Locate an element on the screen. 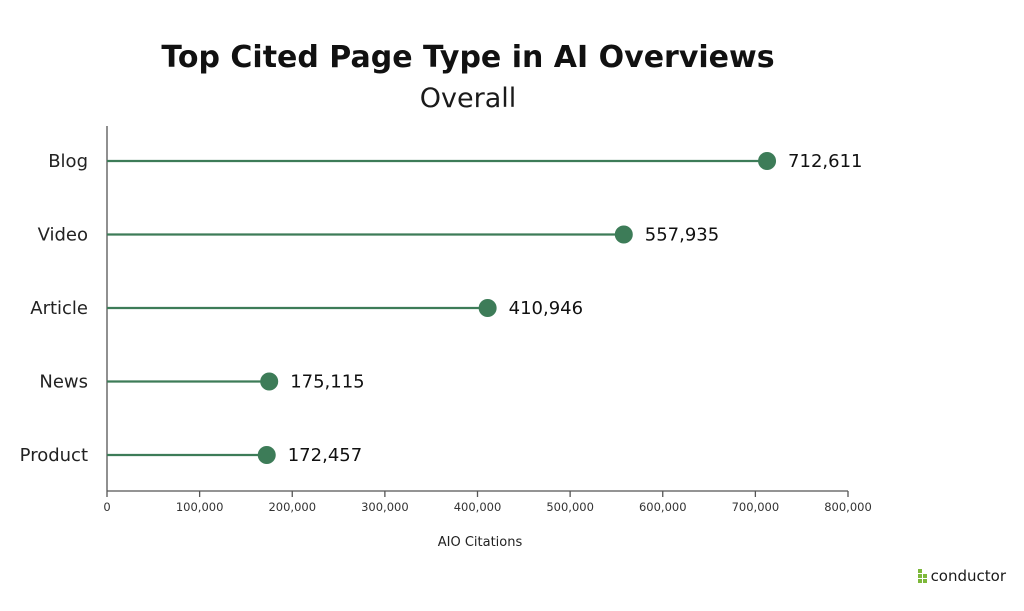 The width and height of the screenshot is (1024, 611). x-tick-label: 300,000 is located at coordinates (385, 507).